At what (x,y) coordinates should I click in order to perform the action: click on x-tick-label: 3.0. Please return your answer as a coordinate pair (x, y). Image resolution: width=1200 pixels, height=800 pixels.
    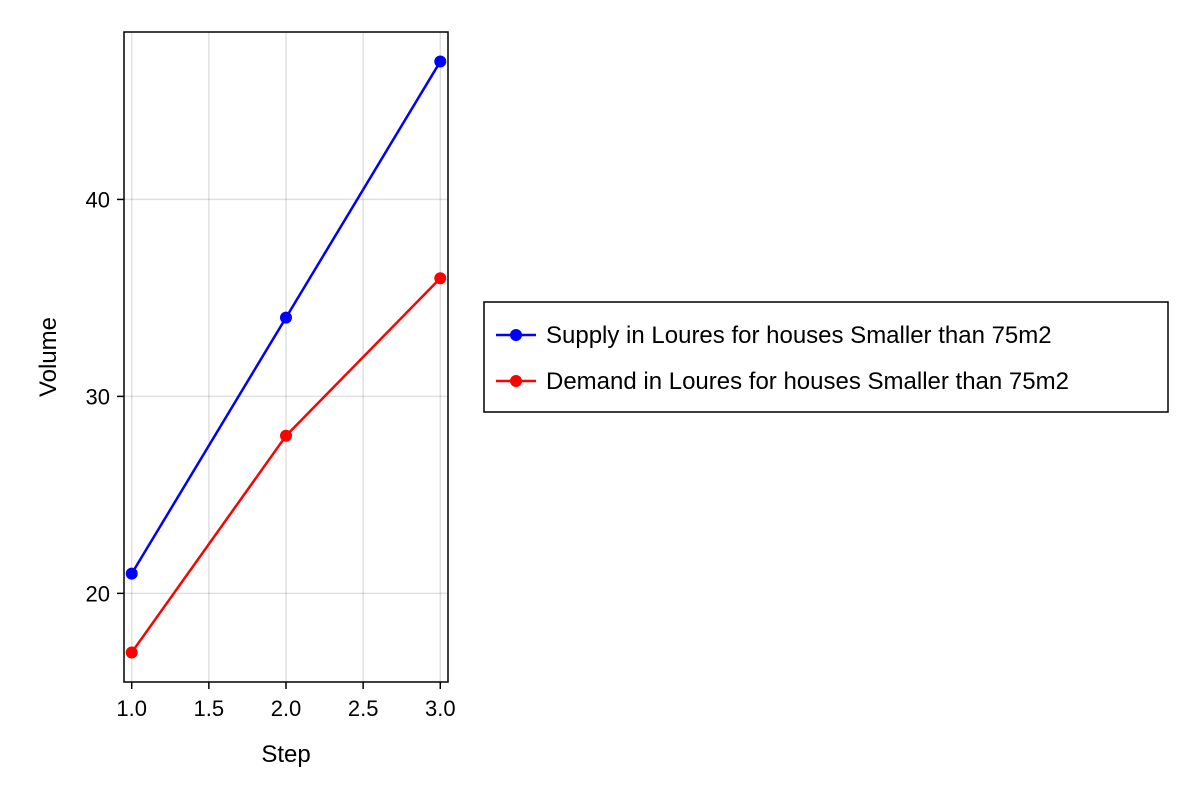
    Looking at the image, I should click on (440, 708).